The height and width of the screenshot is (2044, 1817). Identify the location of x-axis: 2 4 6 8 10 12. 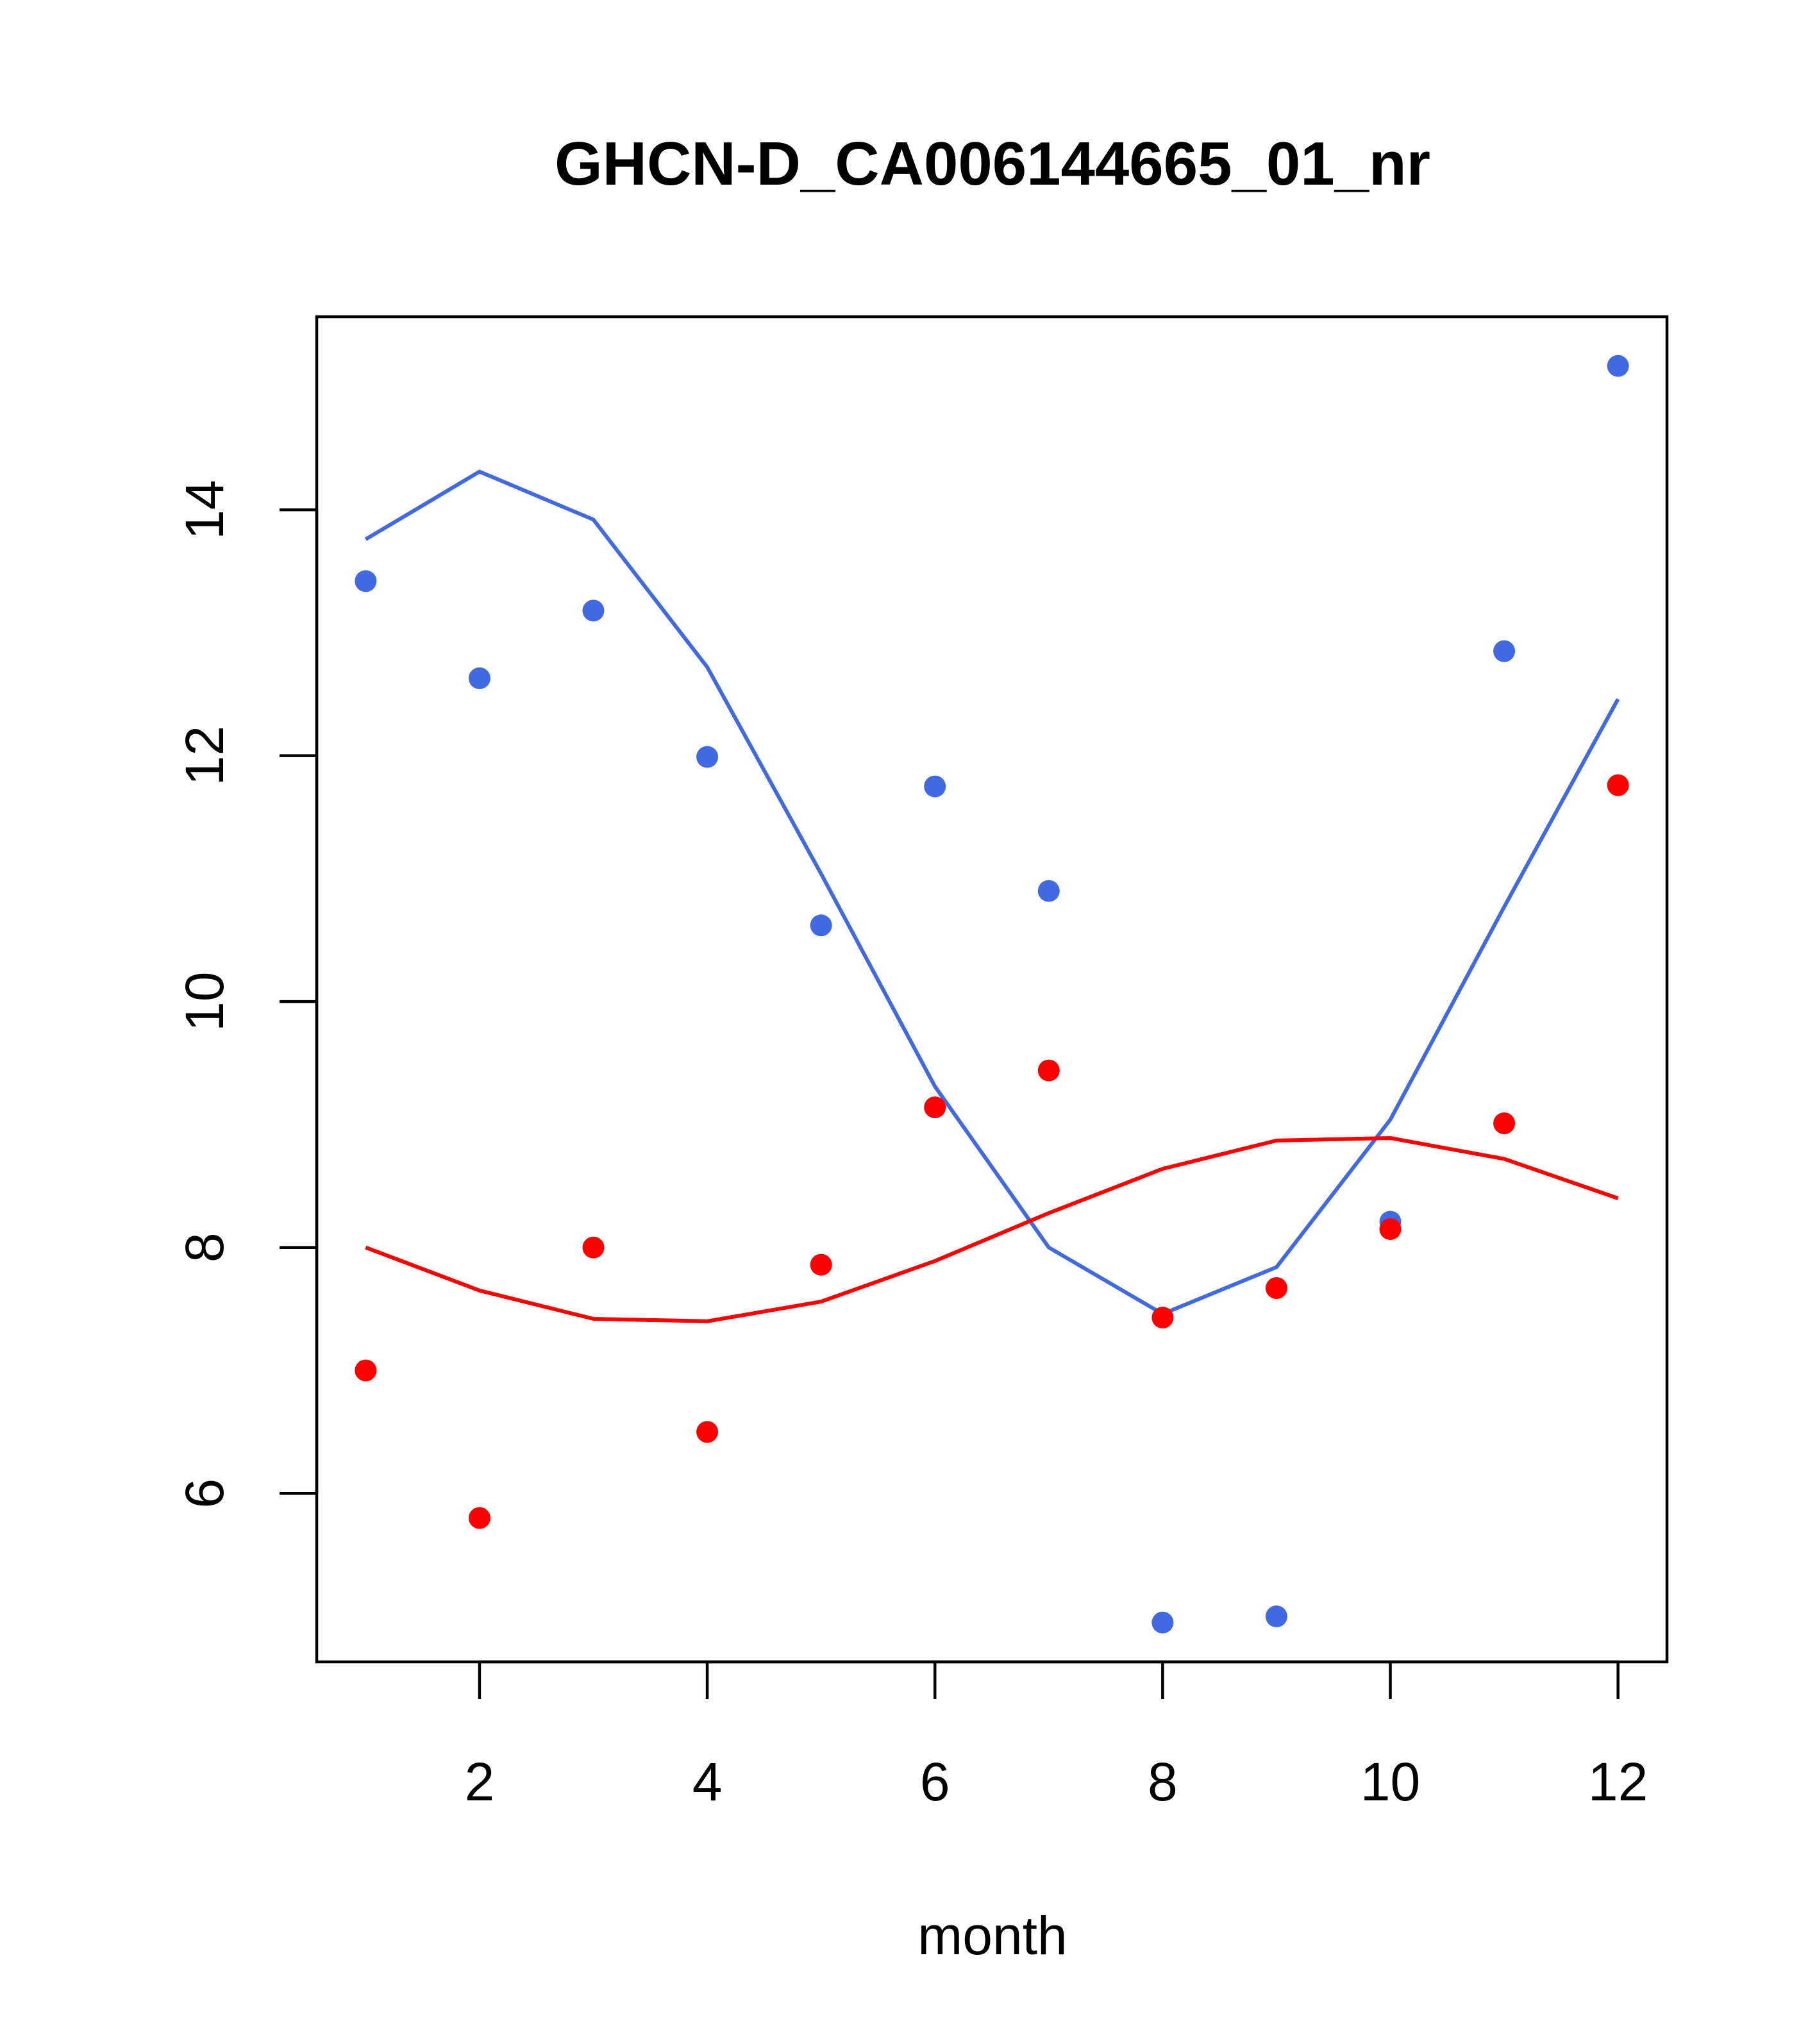
(1057, 1736).